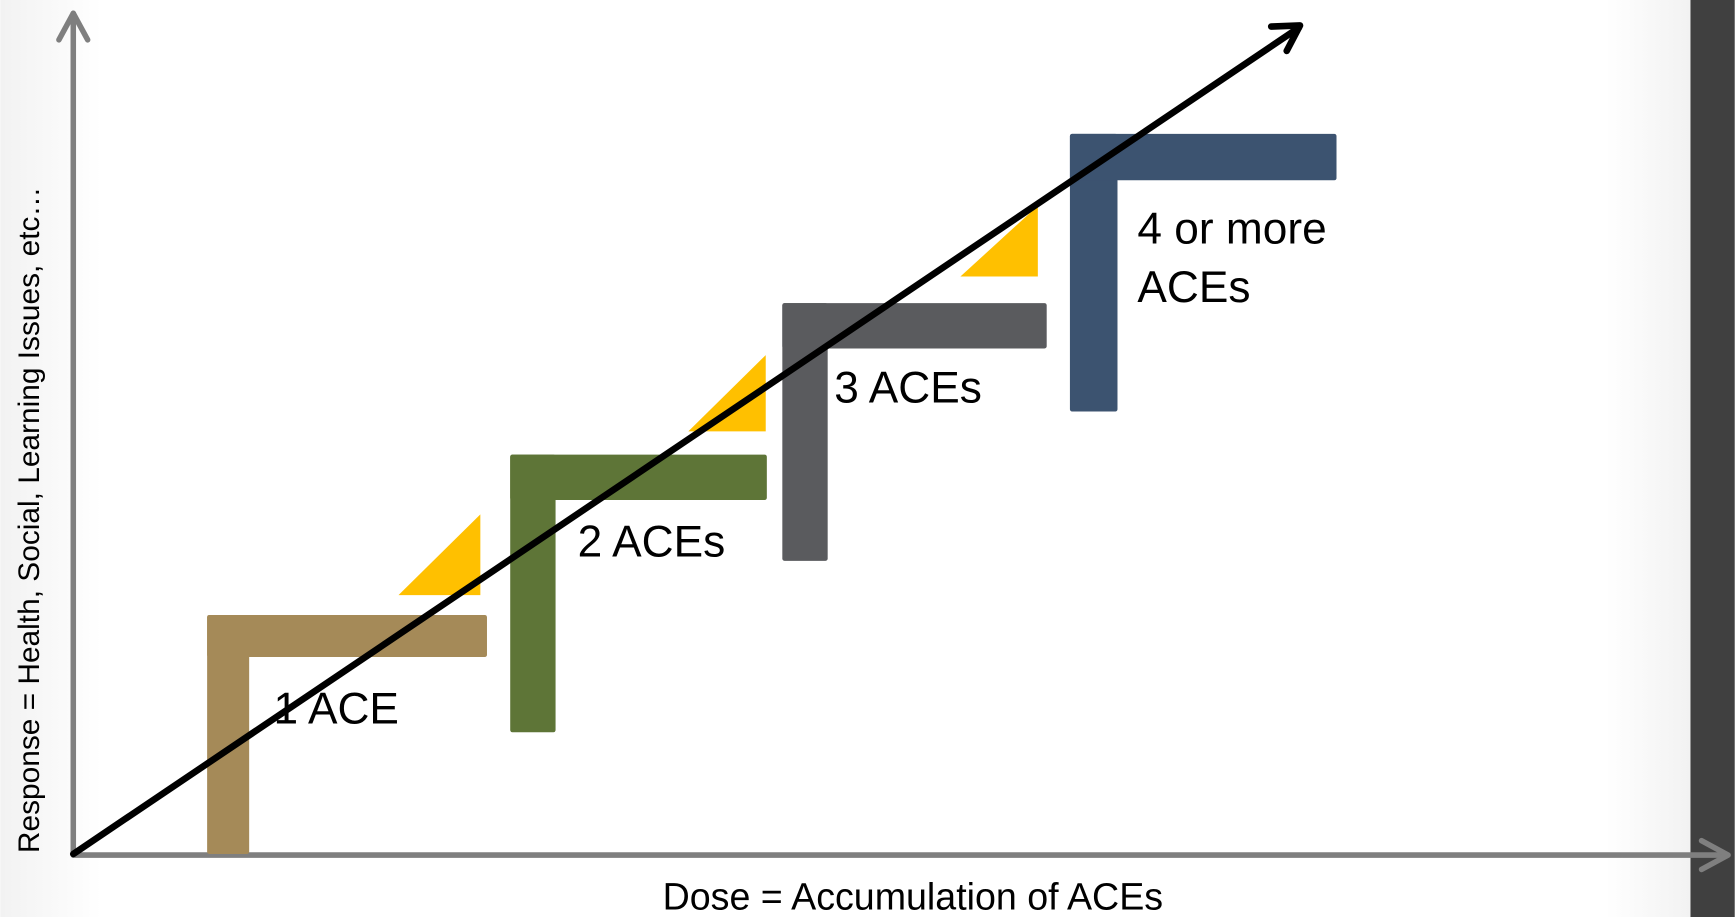 The image size is (1735, 917). I want to click on step-label: 1 ACE, so click(335, 708).